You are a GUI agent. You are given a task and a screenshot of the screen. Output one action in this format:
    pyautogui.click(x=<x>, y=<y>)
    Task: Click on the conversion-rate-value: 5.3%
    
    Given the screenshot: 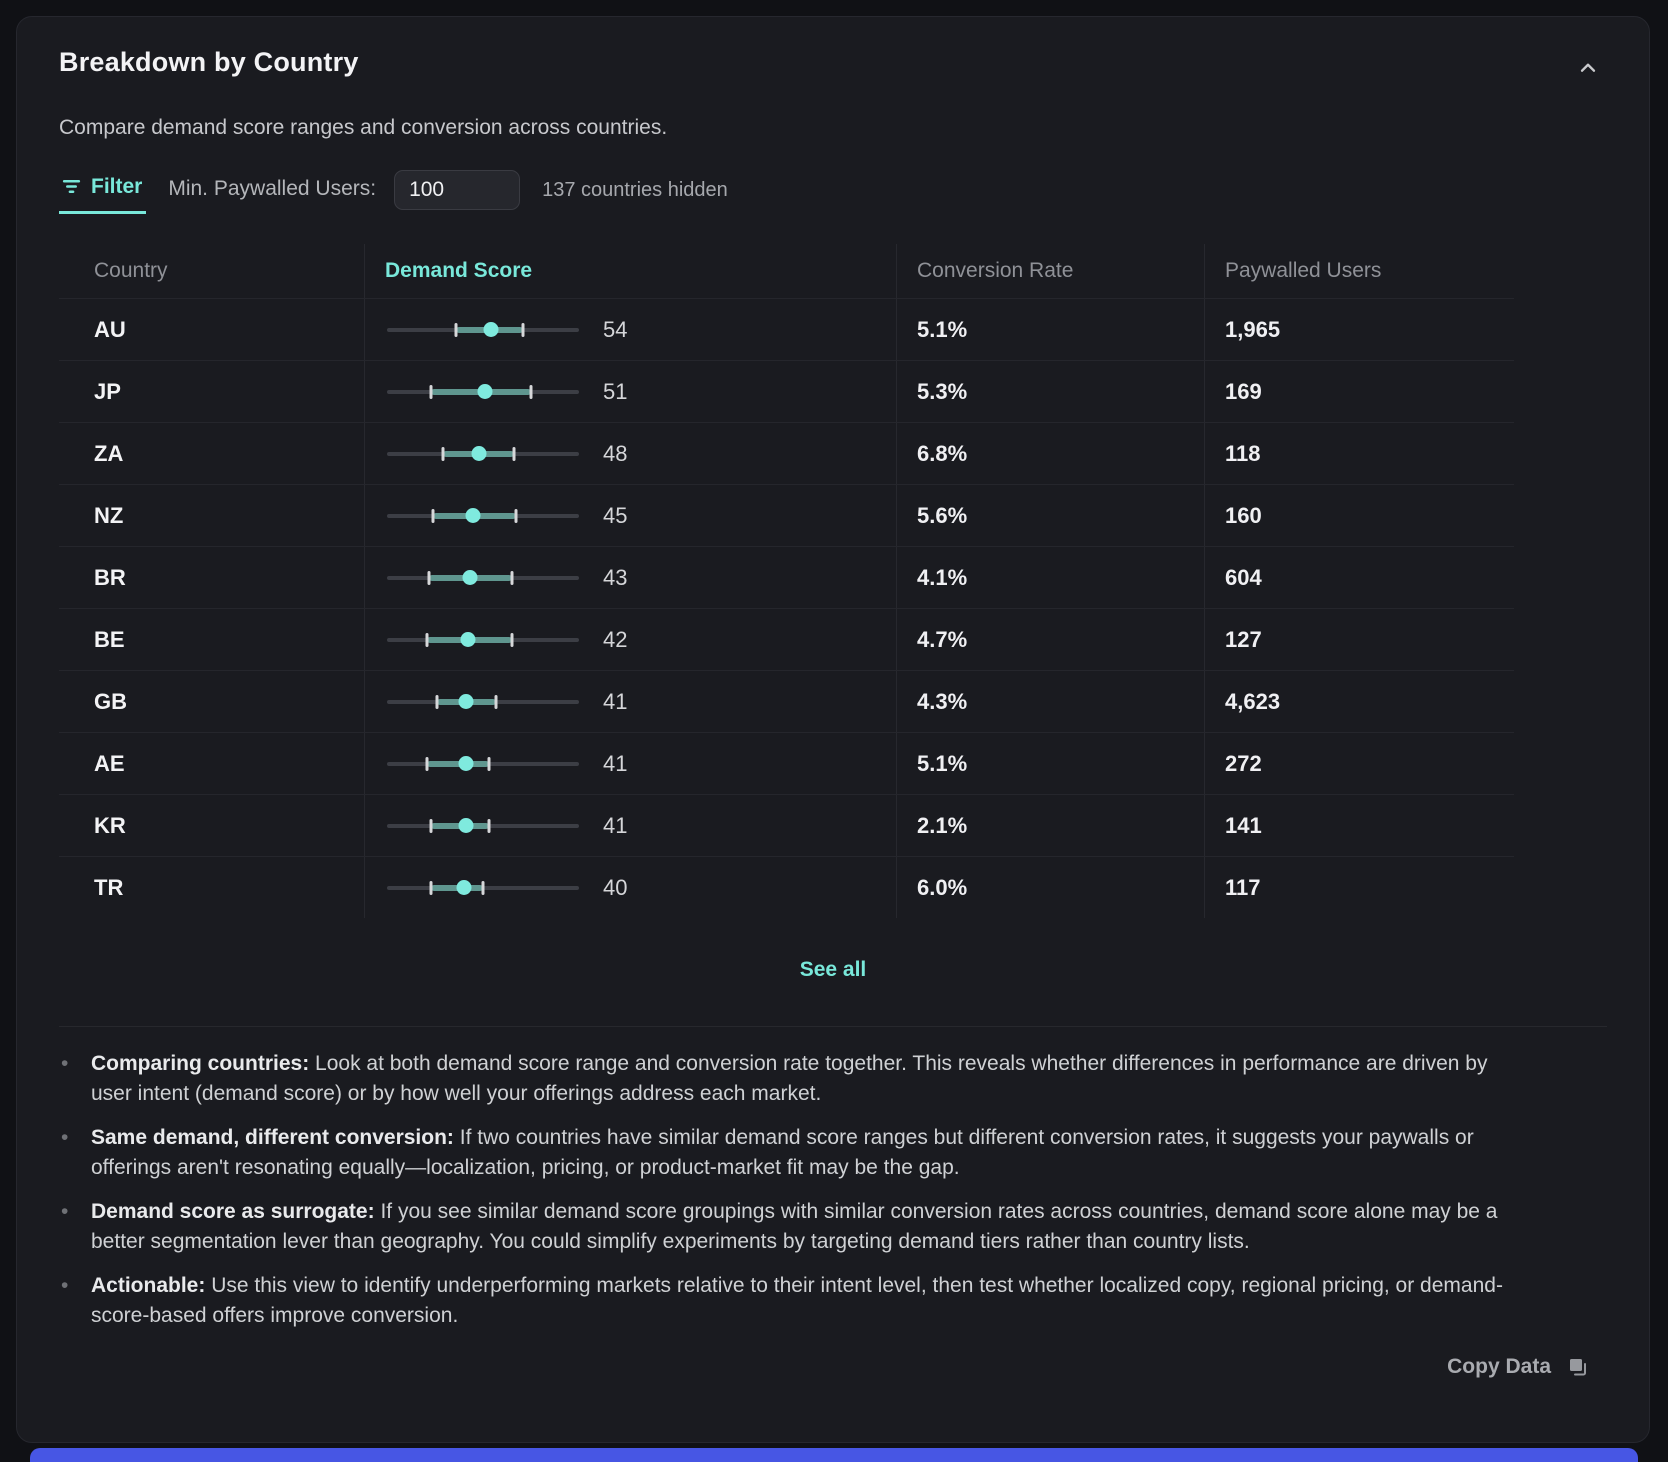 What is the action you would take?
    pyautogui.click(x=942, y=391)
    